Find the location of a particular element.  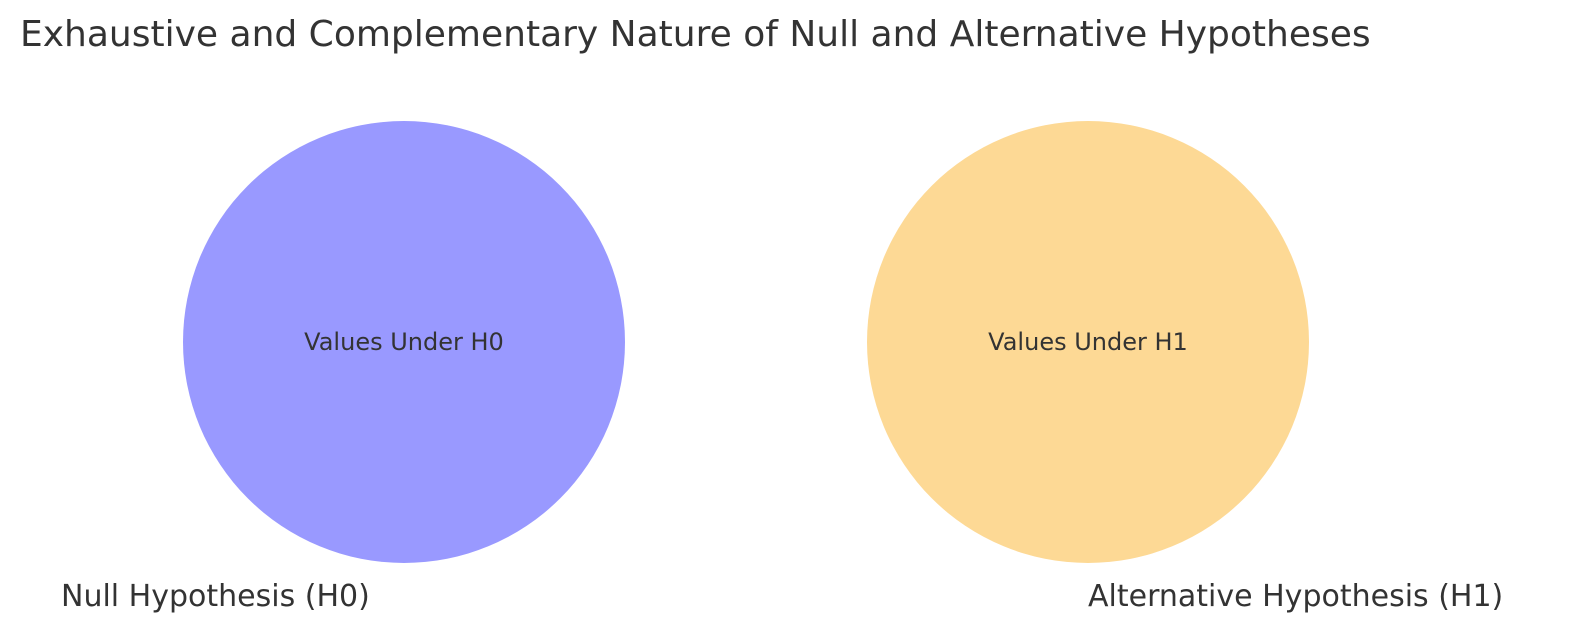

null-hypothesis-label: Null Hypothesis (H0) is located at coordinates (215, 596).